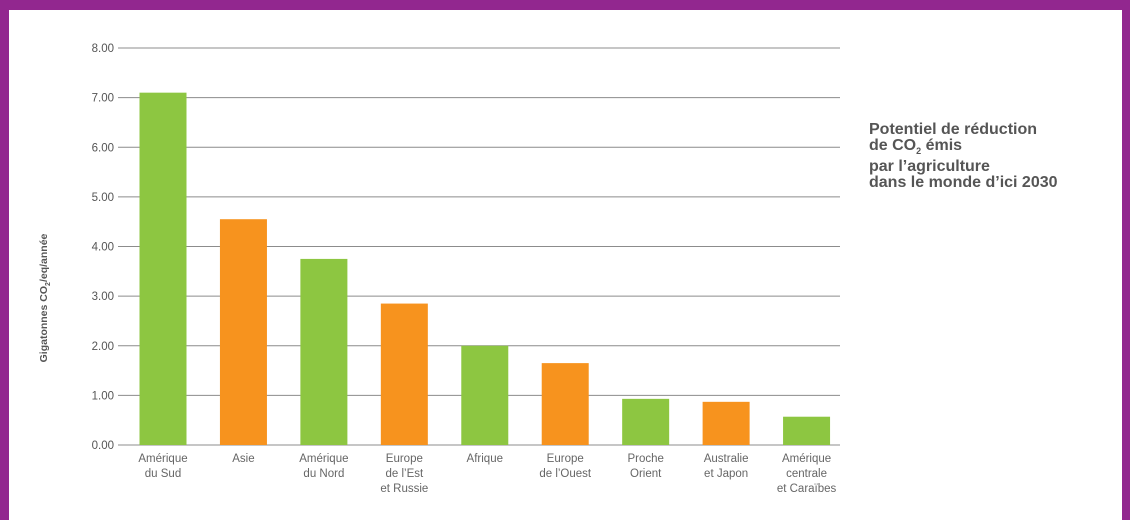  I want to click on chart-title-line: Potentiel de réduction, so click(953, 129).